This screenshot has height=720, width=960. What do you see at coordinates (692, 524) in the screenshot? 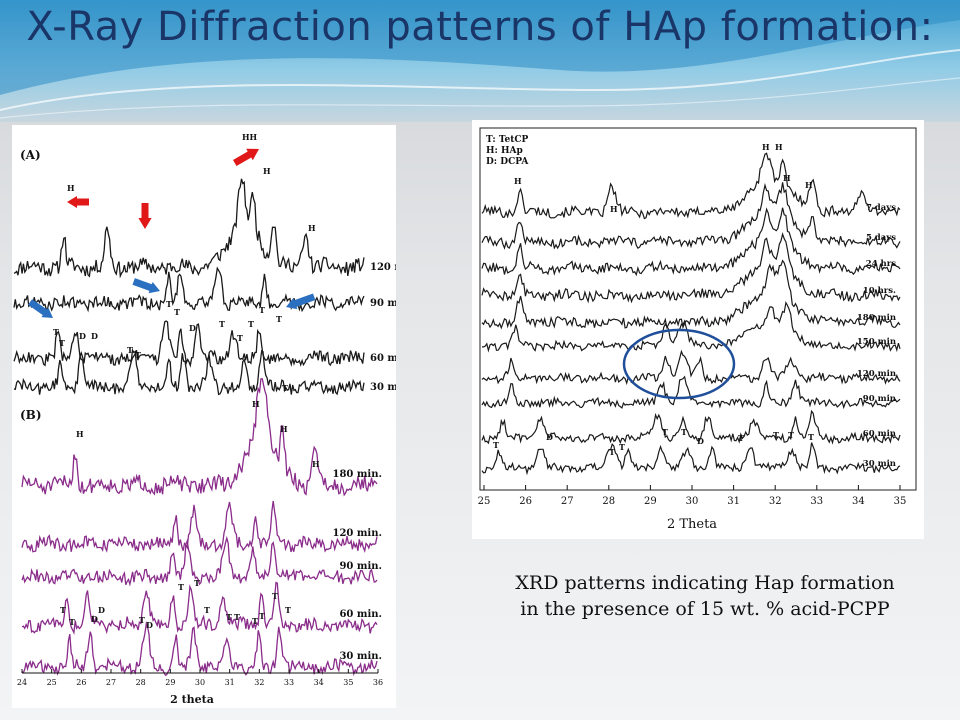
I see `x-axis-label-r: 2 Theta` at bounding box center [692, 524].